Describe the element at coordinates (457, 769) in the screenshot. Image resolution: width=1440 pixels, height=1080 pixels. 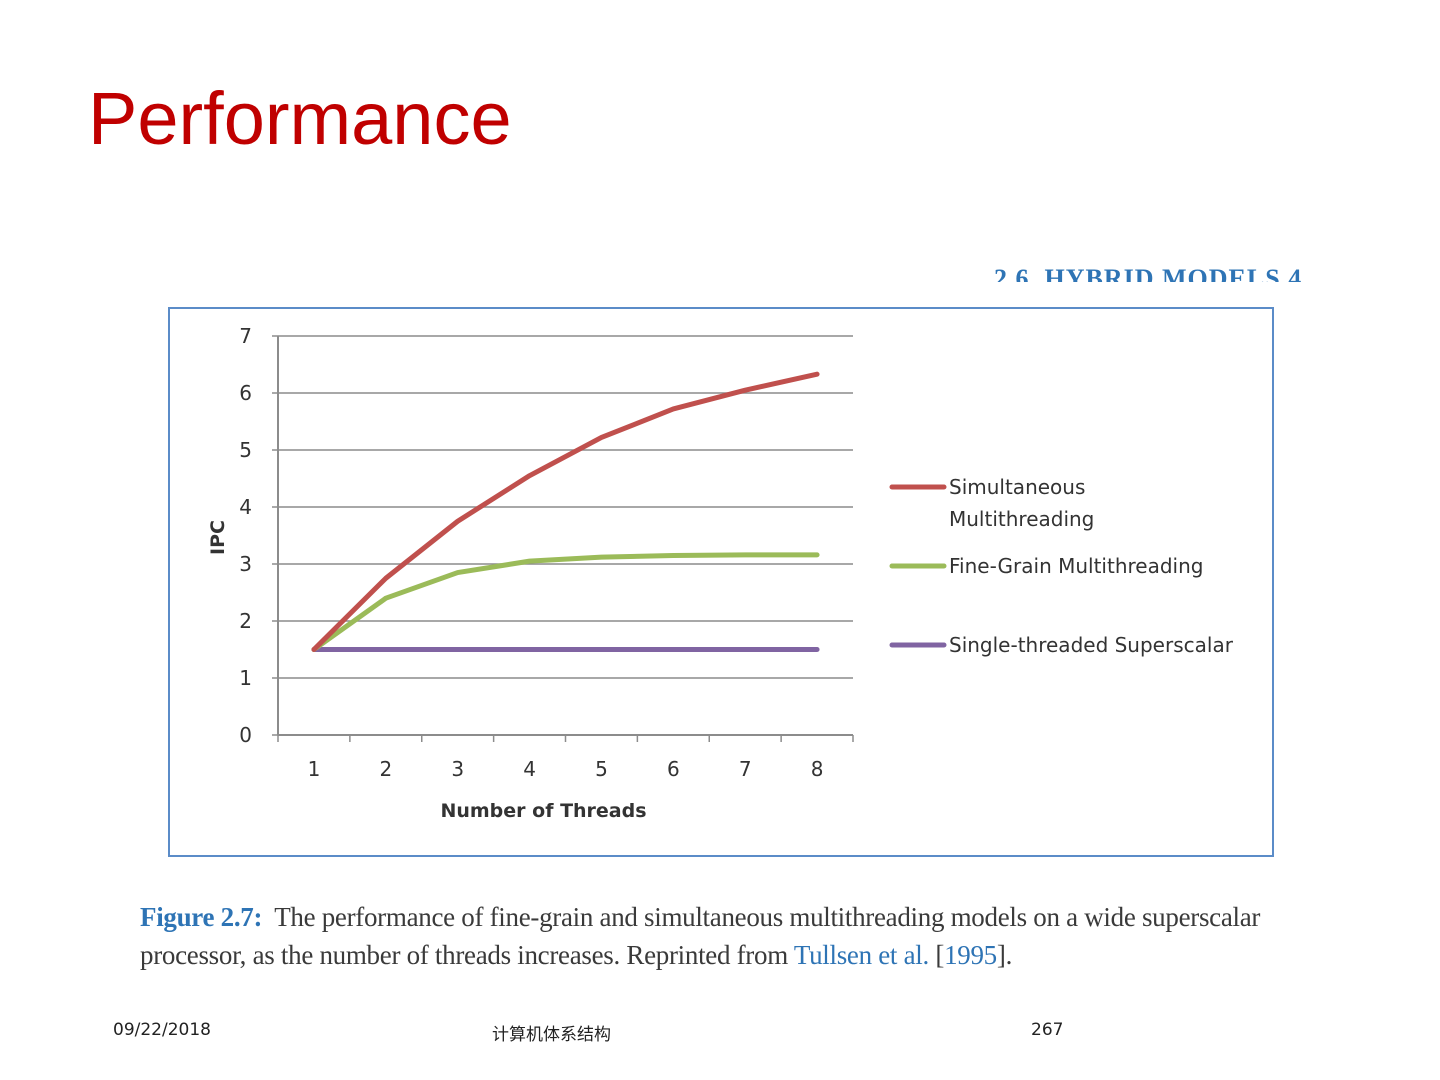
I see `x-tick-label: 3` at that location.